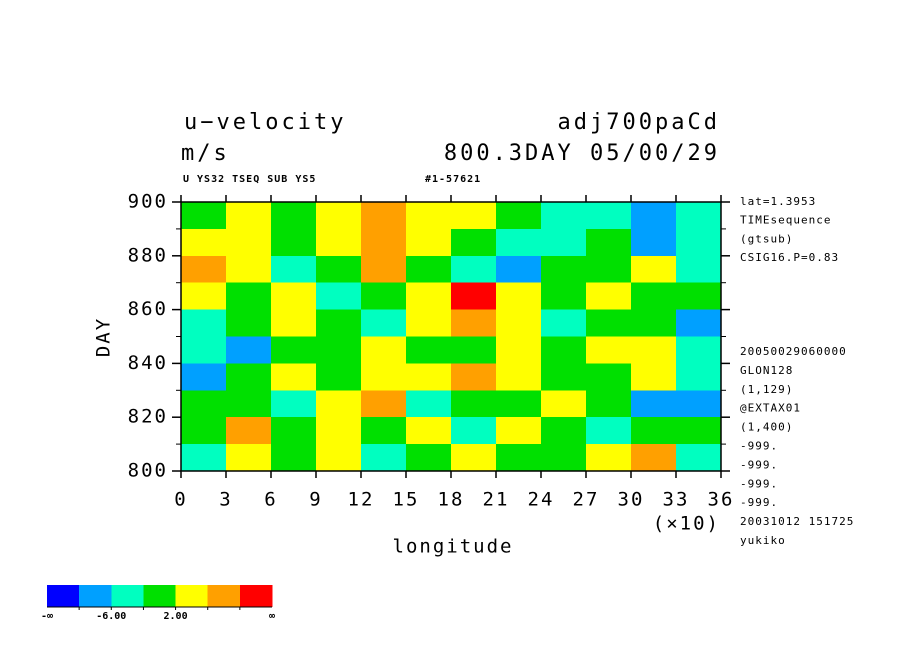  What do you see at coordinates (47, 616) in the screenshot?
I see `colorbar-label: -∞` at bounding box center [47, 616].